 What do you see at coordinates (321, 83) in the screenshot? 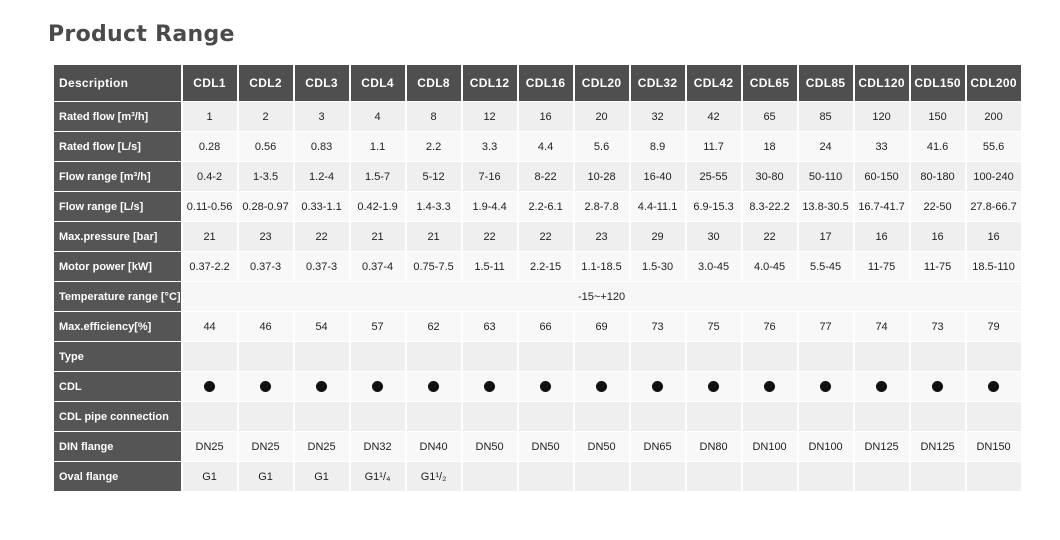
I see `model-header: CDL3` at bounding box center [321, 83].